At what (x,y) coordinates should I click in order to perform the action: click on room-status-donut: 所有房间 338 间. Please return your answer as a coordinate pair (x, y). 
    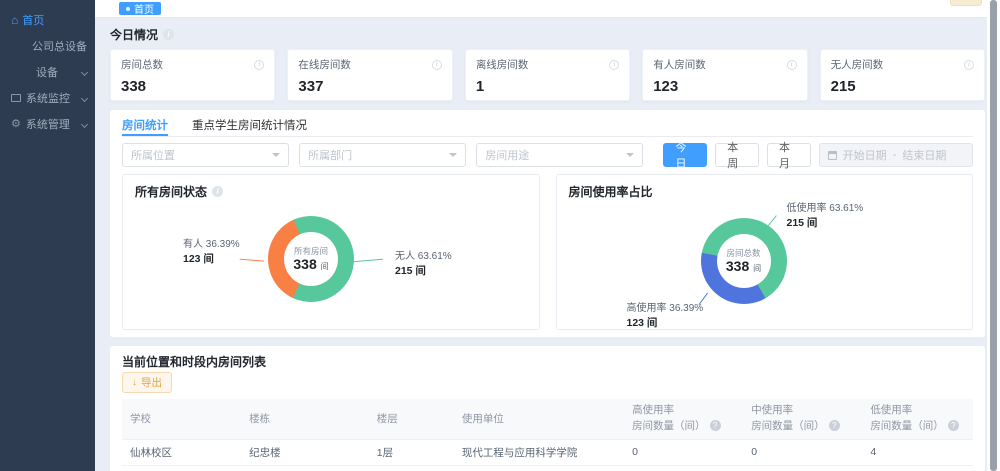
    Looking at the image, I should click on (311, 259).